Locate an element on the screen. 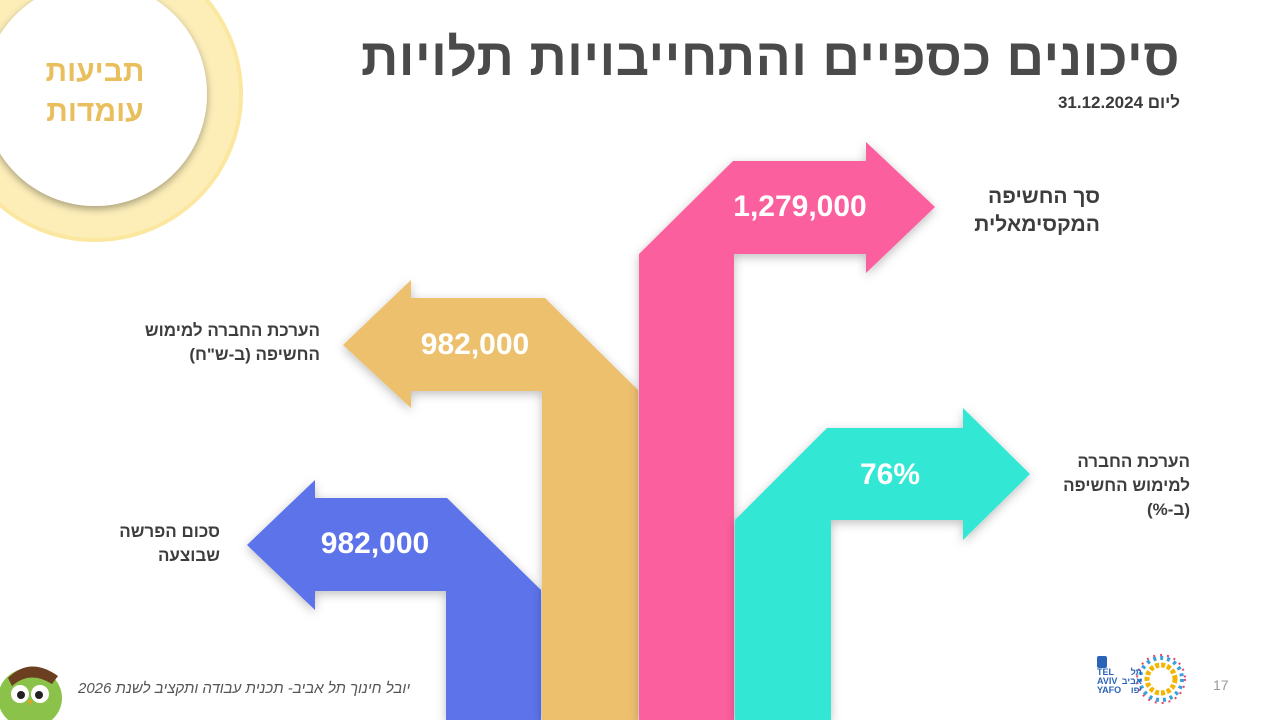 The width and height of the screenshot is (1280, 720). owl-logo-icon is located at coordinates (31, 693).